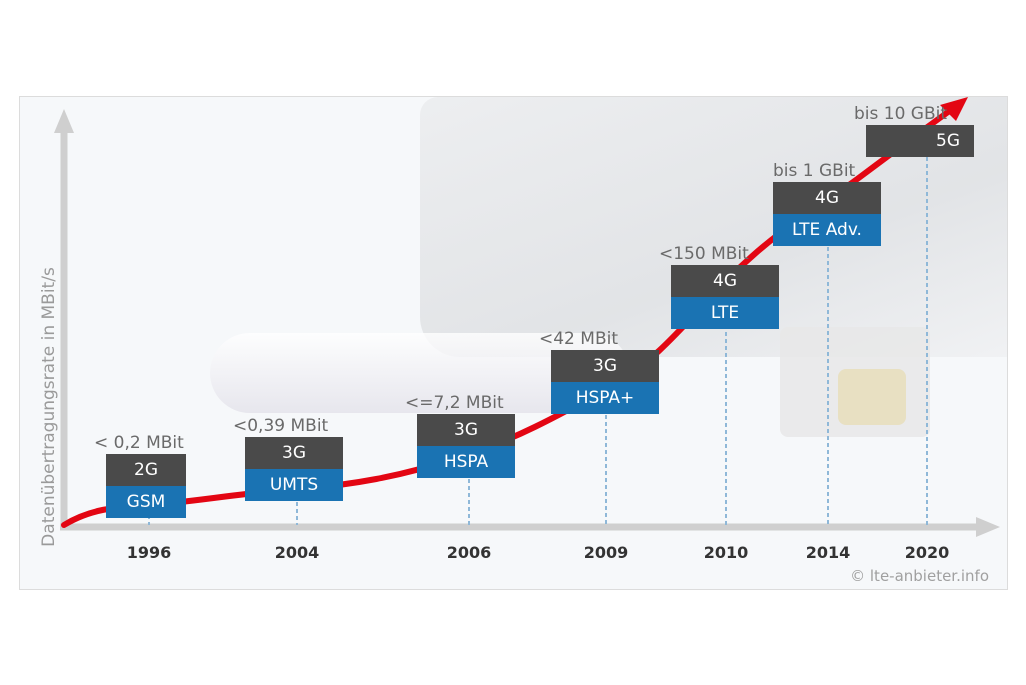 Image resolution: width=1026 pixels, height=685 pixels. What do you see at coordinates (49, 407) in the screenshot?
I see `y-axis-label: Datenübertragungsrate in MBit/s` at bounding box center [49, 407].